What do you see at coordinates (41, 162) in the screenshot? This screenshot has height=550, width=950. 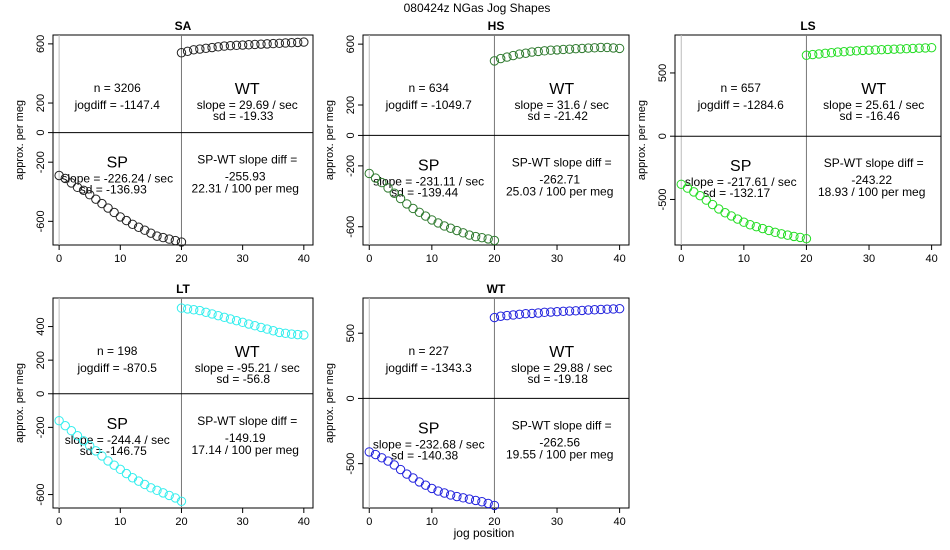 I see `y-tick-label: -200` at bounding box center [41, 162].